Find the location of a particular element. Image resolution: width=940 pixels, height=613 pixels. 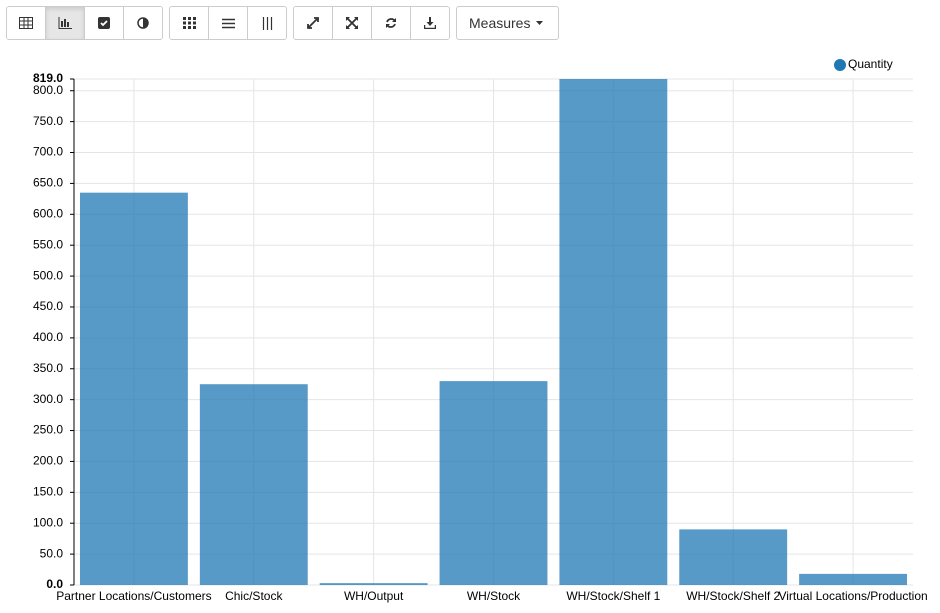

action-group is located at coordinates (371, 23).